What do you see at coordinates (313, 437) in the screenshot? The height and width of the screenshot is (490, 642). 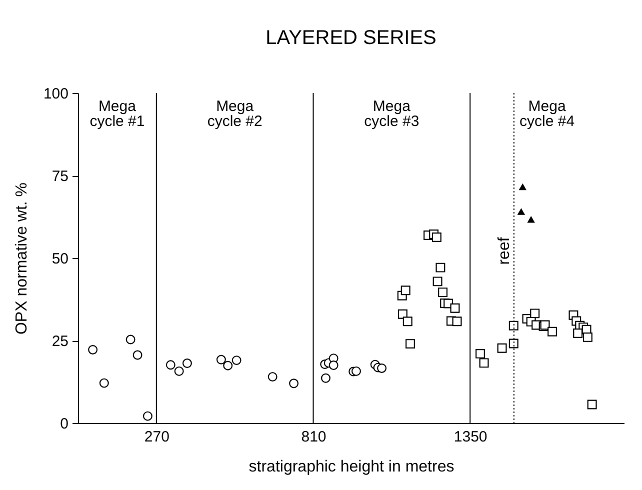 I see `x-tick-label: 810` at bounding box center [313, 437].